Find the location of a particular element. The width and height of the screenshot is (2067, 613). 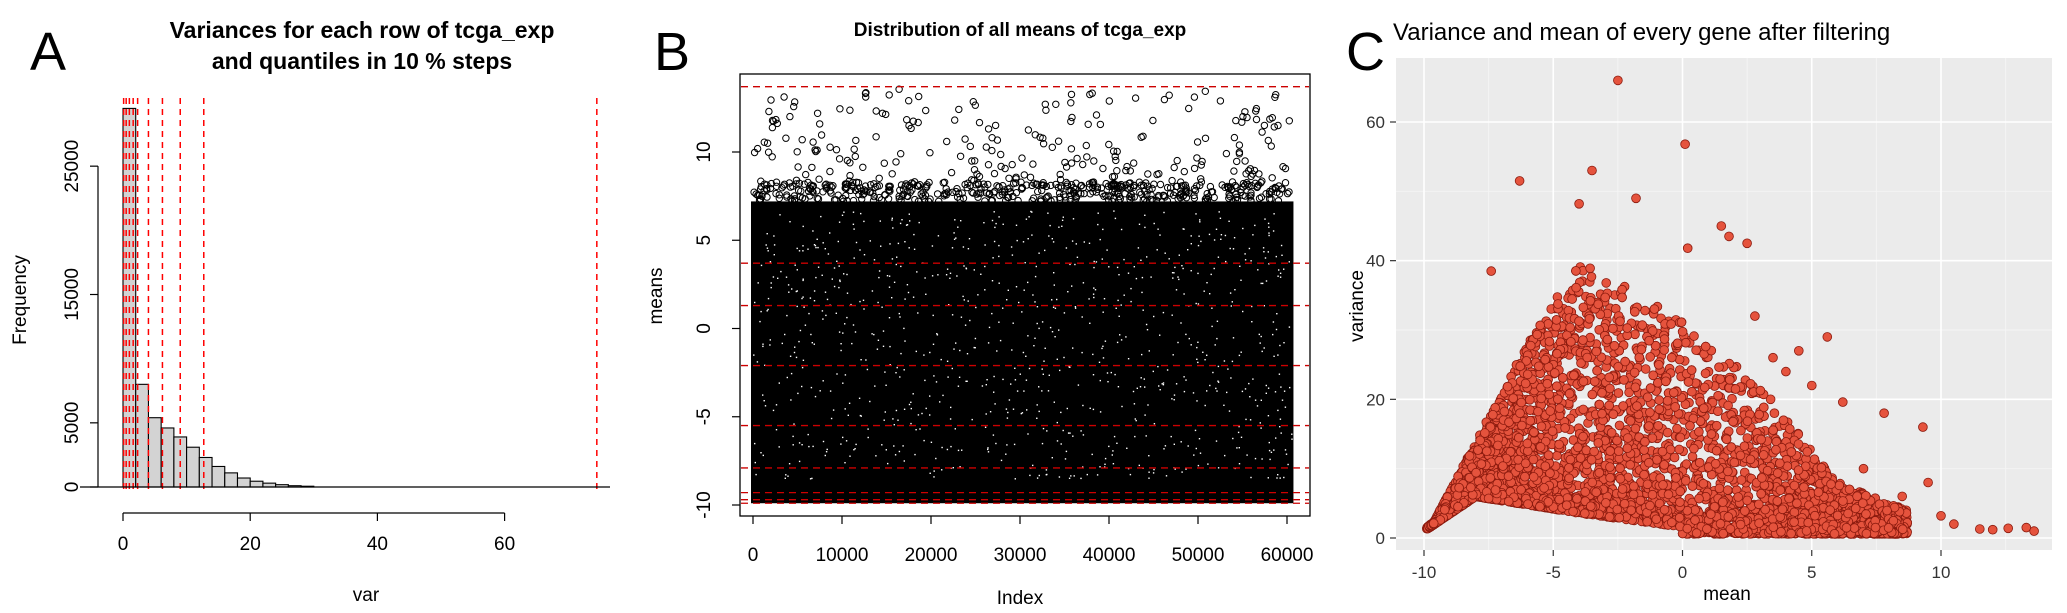

dense-point-band is located at coordinates (1022, 352).